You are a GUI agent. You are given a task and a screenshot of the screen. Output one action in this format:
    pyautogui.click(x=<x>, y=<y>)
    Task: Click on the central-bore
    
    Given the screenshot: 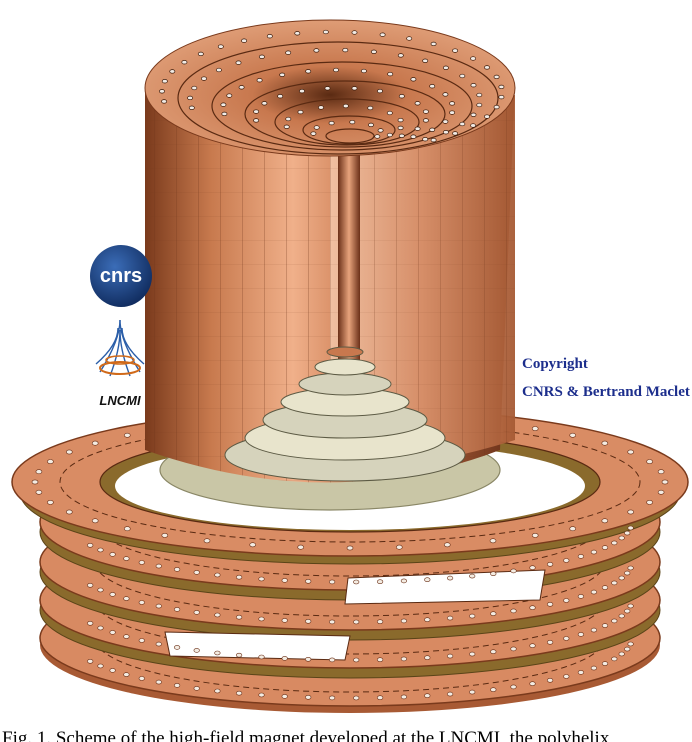 What is the action you would take?
    pyautogui.click(x=349, y=250)
    